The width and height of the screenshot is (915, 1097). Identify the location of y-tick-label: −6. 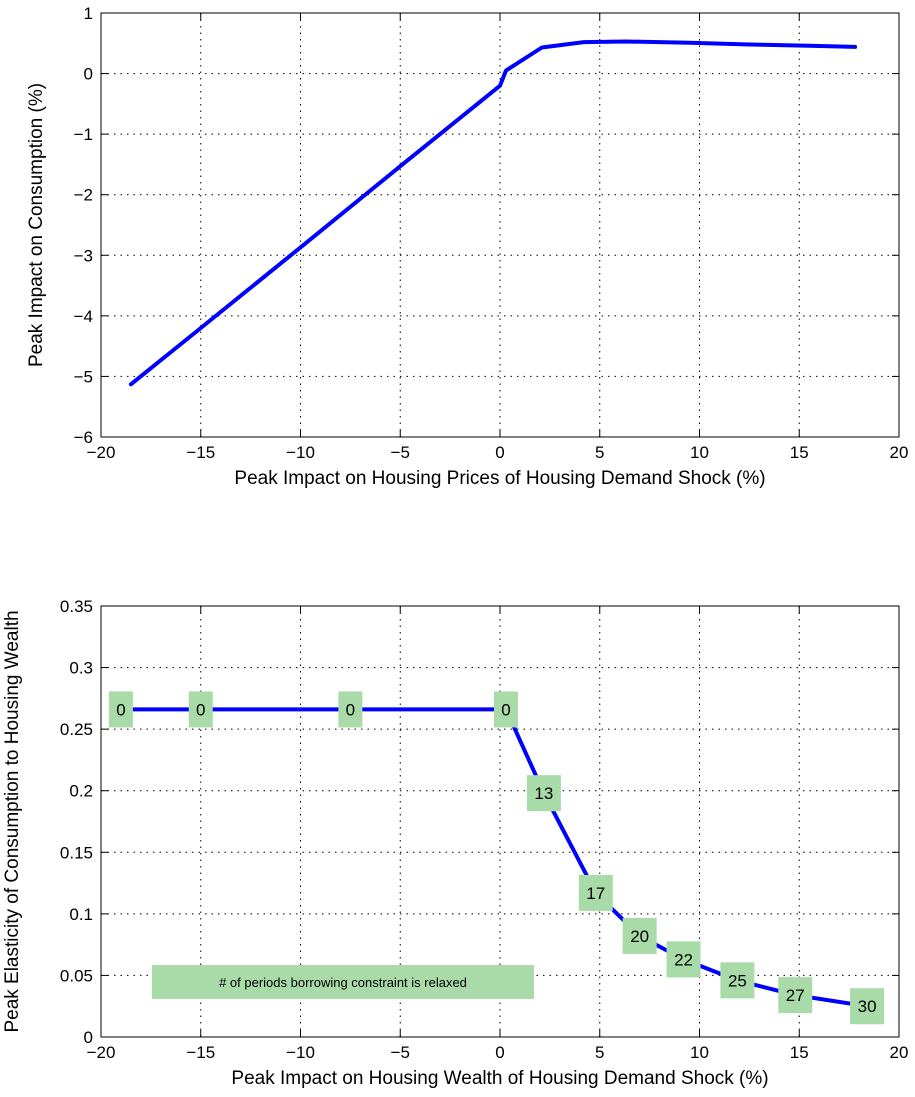
(83, 437).